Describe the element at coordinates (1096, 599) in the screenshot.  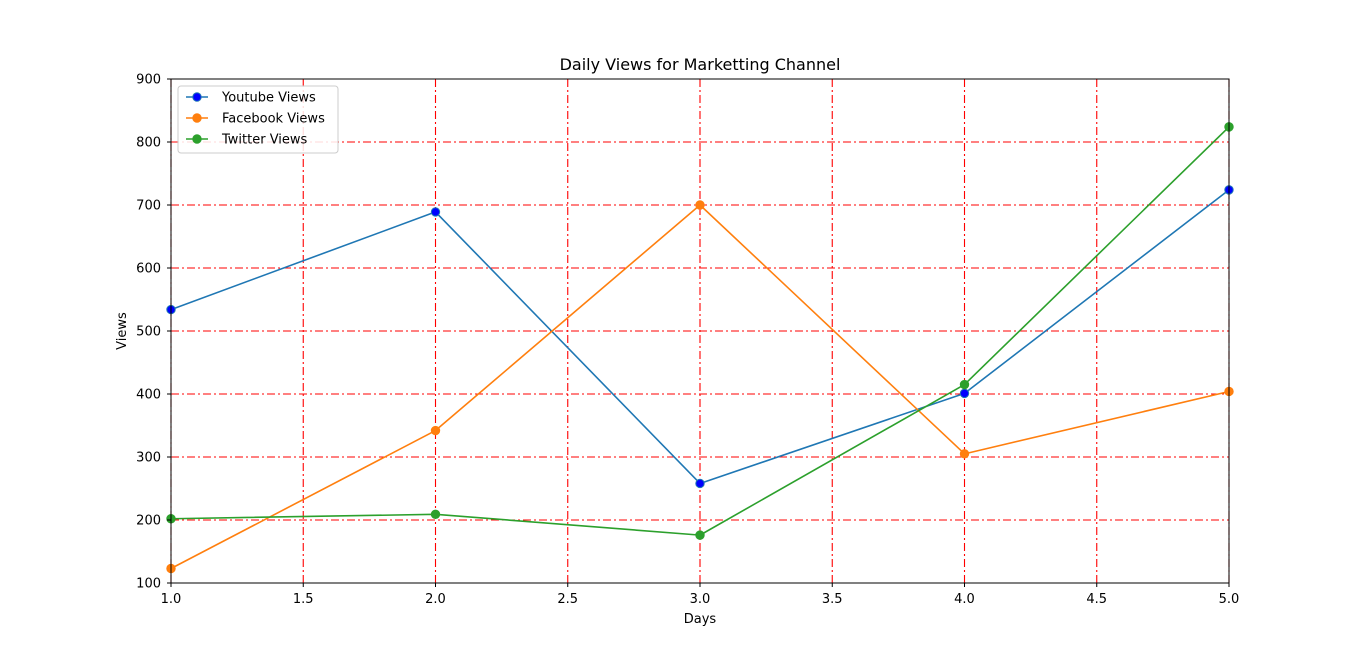
I see `x-tick-label: 4.5` at that location.